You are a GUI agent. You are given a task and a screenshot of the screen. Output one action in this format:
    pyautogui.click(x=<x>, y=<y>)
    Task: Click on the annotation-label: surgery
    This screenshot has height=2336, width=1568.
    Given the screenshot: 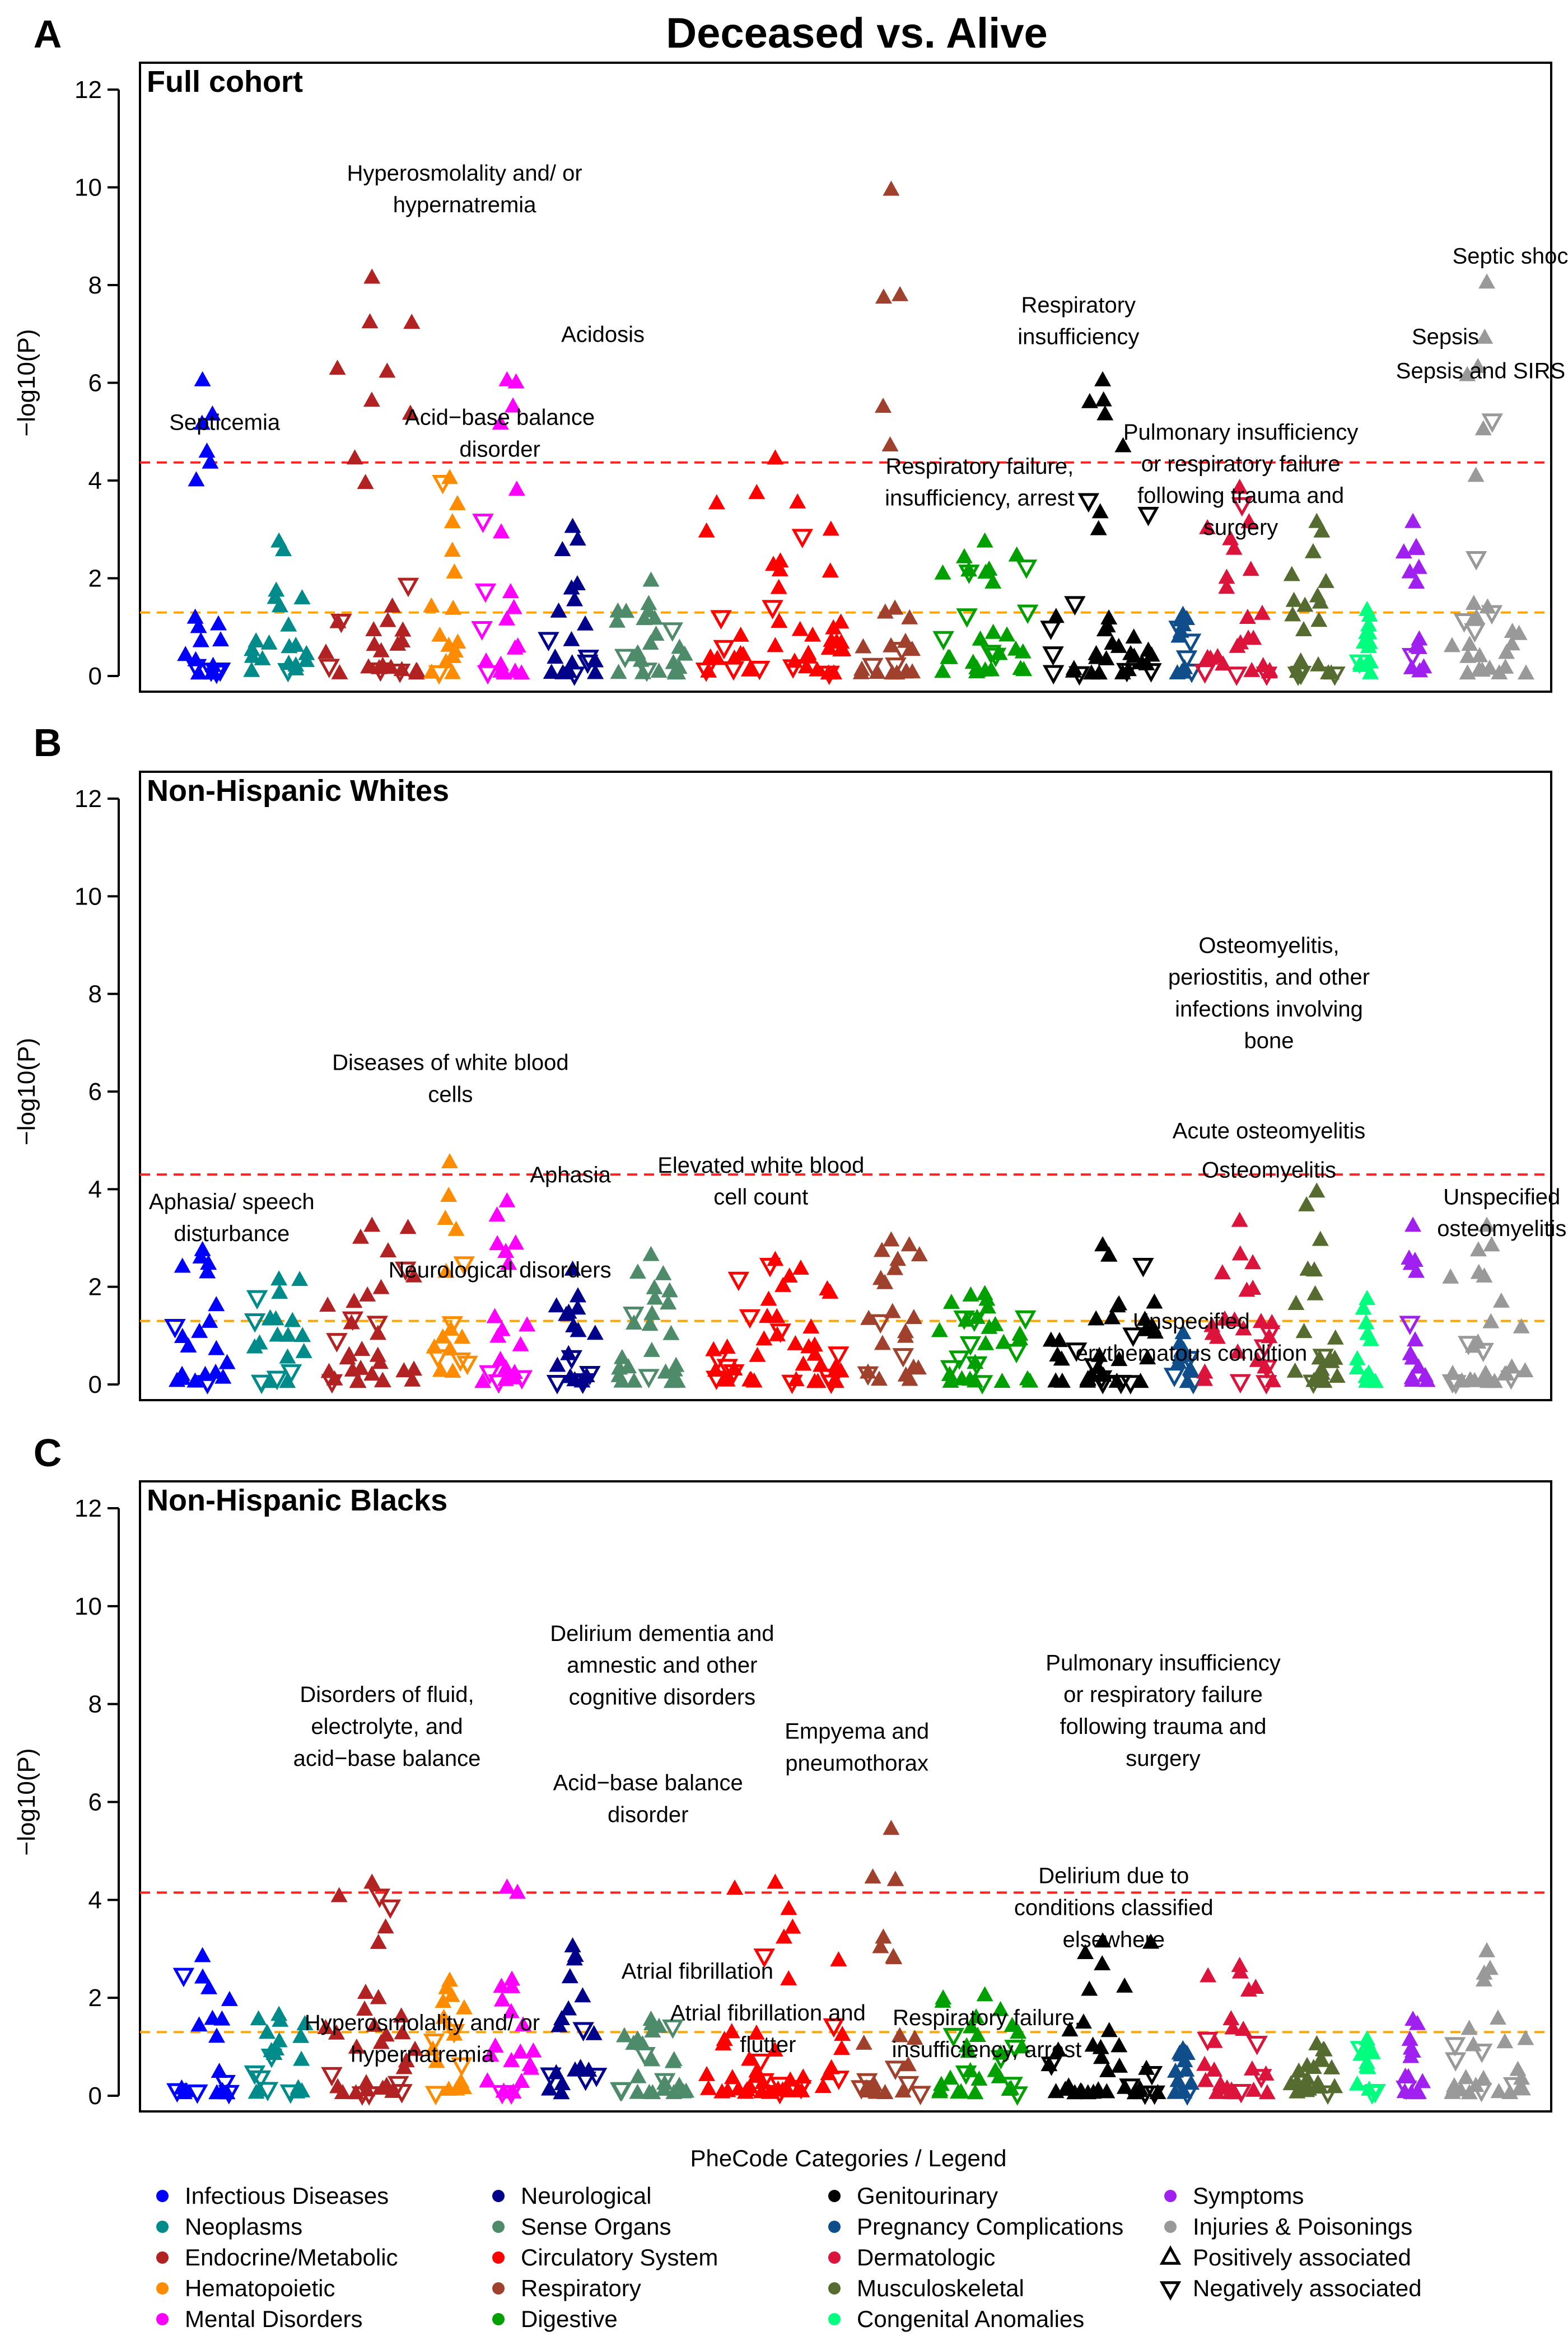 What is the action you would take?
    pyautogui.click(x=1163, y=1758)
    